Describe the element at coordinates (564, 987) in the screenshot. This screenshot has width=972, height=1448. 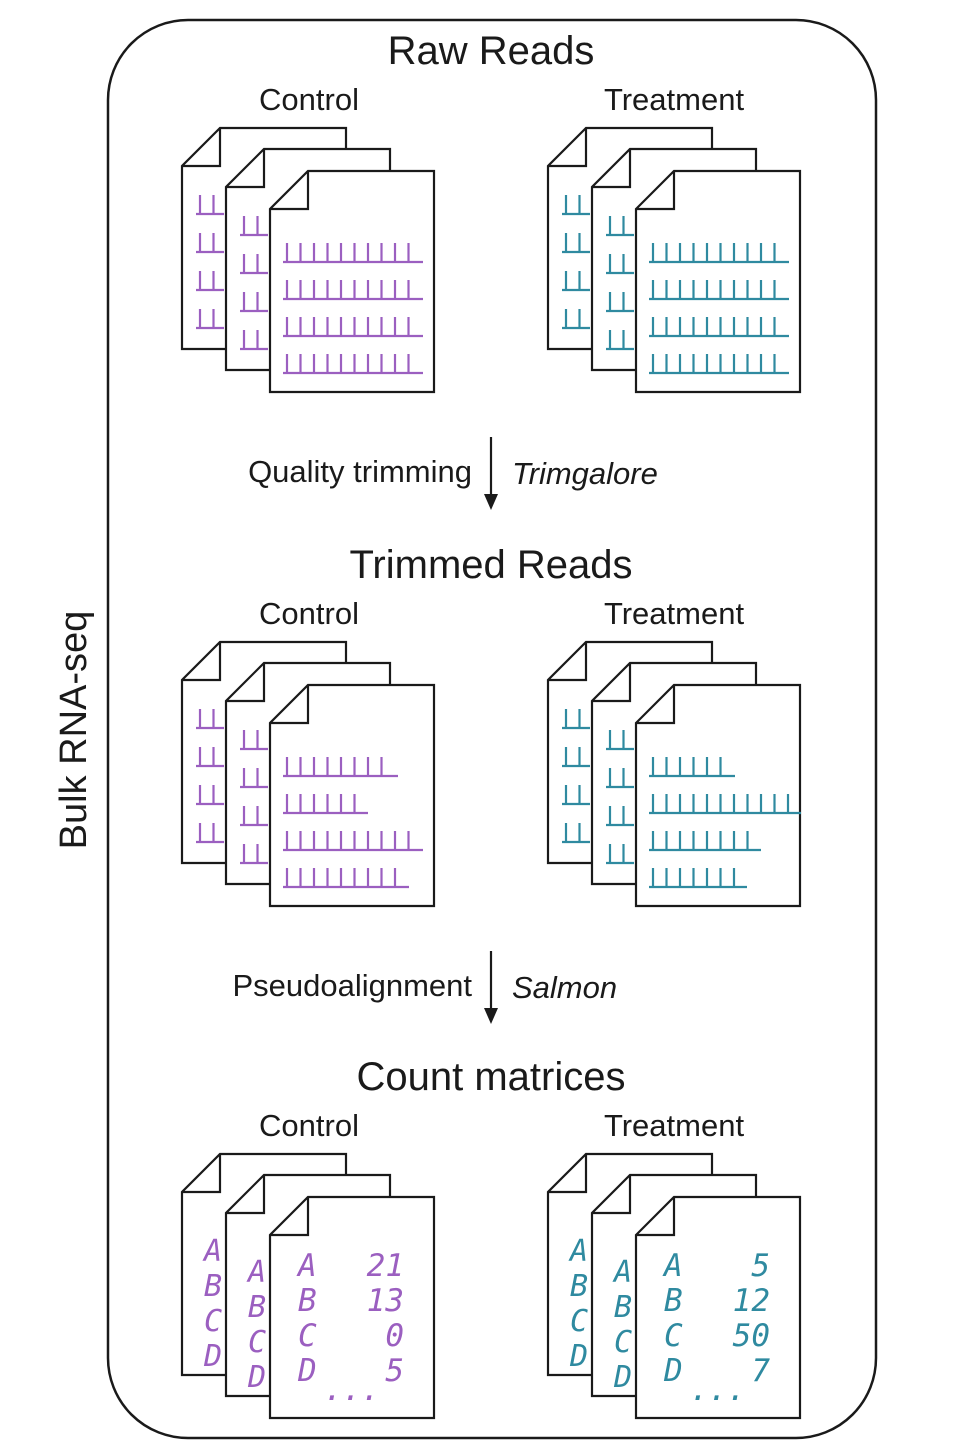
I see `step-tool-salmon: Salmon` at that location.